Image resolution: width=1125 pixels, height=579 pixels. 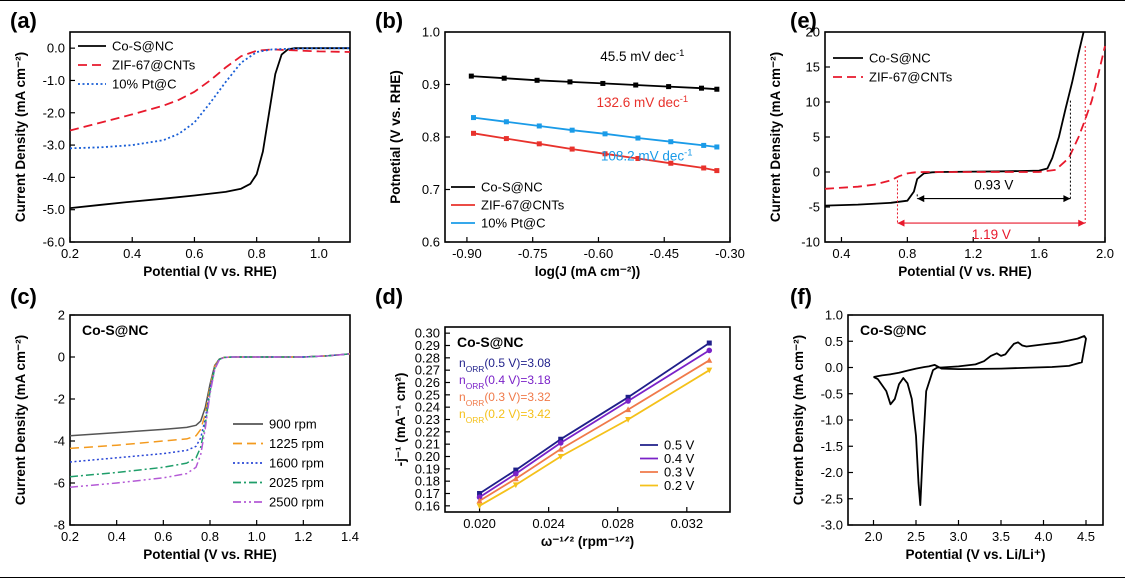 I want to click on x-tick-label: 0.2, so click(x=70, y=536).